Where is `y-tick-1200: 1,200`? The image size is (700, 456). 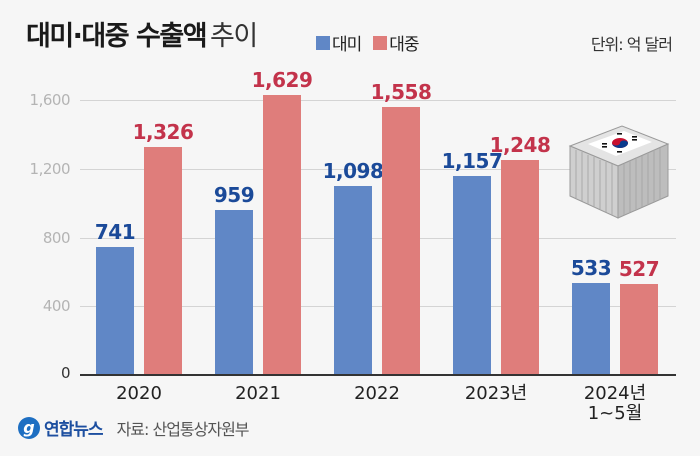
y-tick-1200: 1,200 is located at coordinates (50, 169).